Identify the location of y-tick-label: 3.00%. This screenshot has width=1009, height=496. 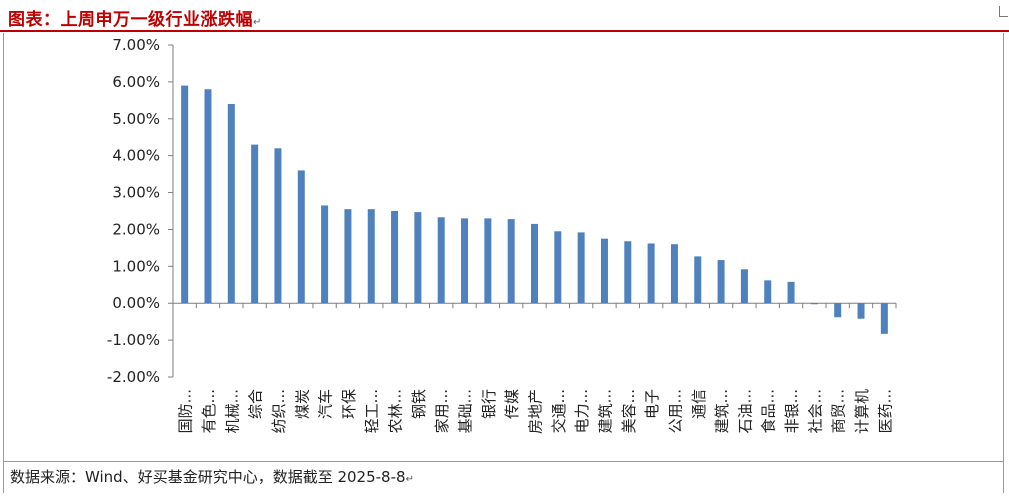
(136, 193).